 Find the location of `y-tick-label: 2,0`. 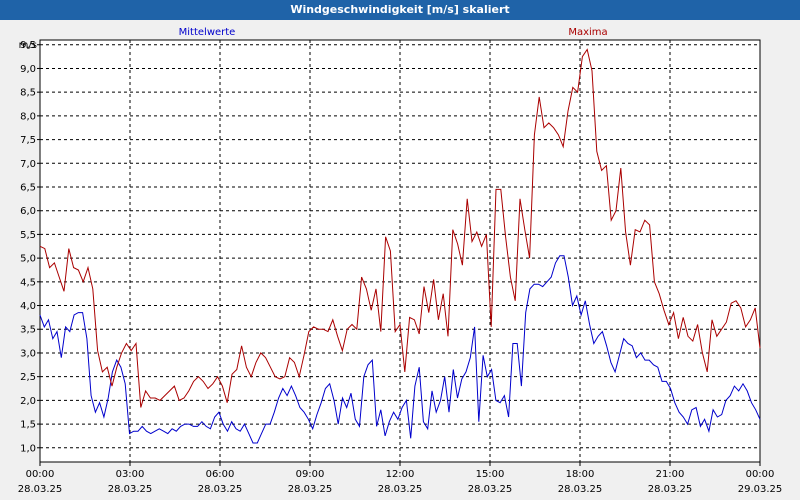

y-tick-label: 2,0 is located at coordinates (28, 401).